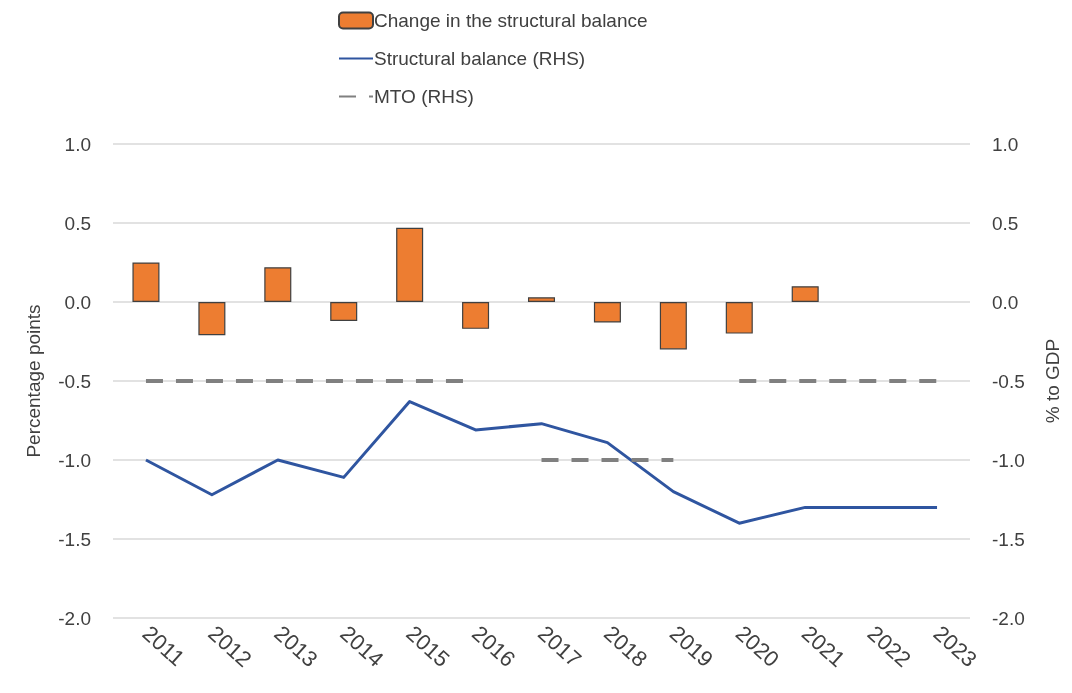 The width and height of the screenshot is (1072, 693). Describe the element at coordinates (1005, 144) in the screenshot. I see `y2-tick-label: 1.0` at that location.